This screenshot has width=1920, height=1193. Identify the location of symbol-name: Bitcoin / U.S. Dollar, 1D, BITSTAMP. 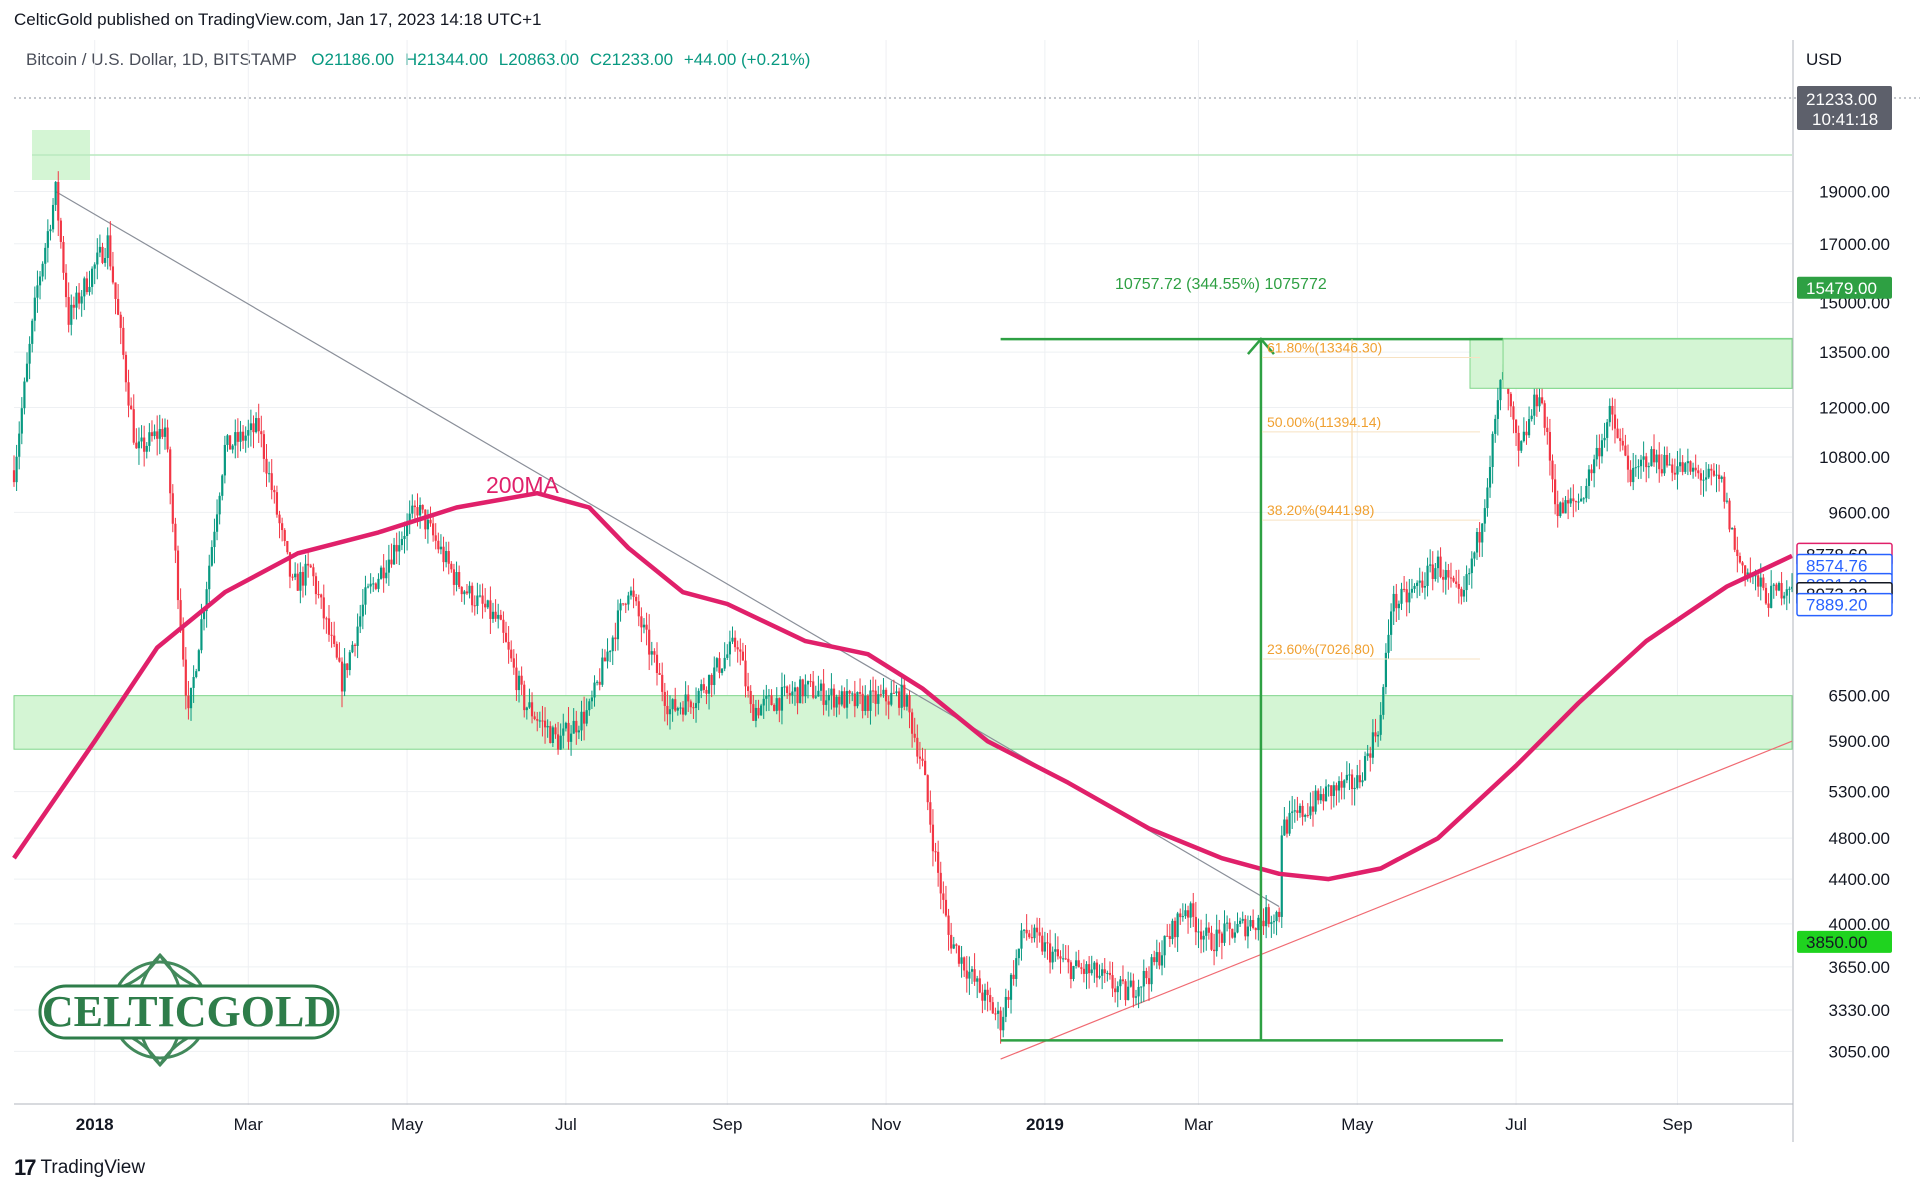
(161, 59).